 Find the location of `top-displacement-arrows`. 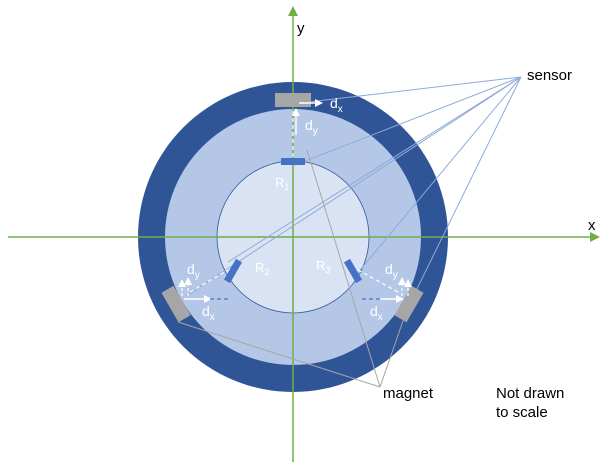

top-displacement-arrows is located at coordinates (307, 117).